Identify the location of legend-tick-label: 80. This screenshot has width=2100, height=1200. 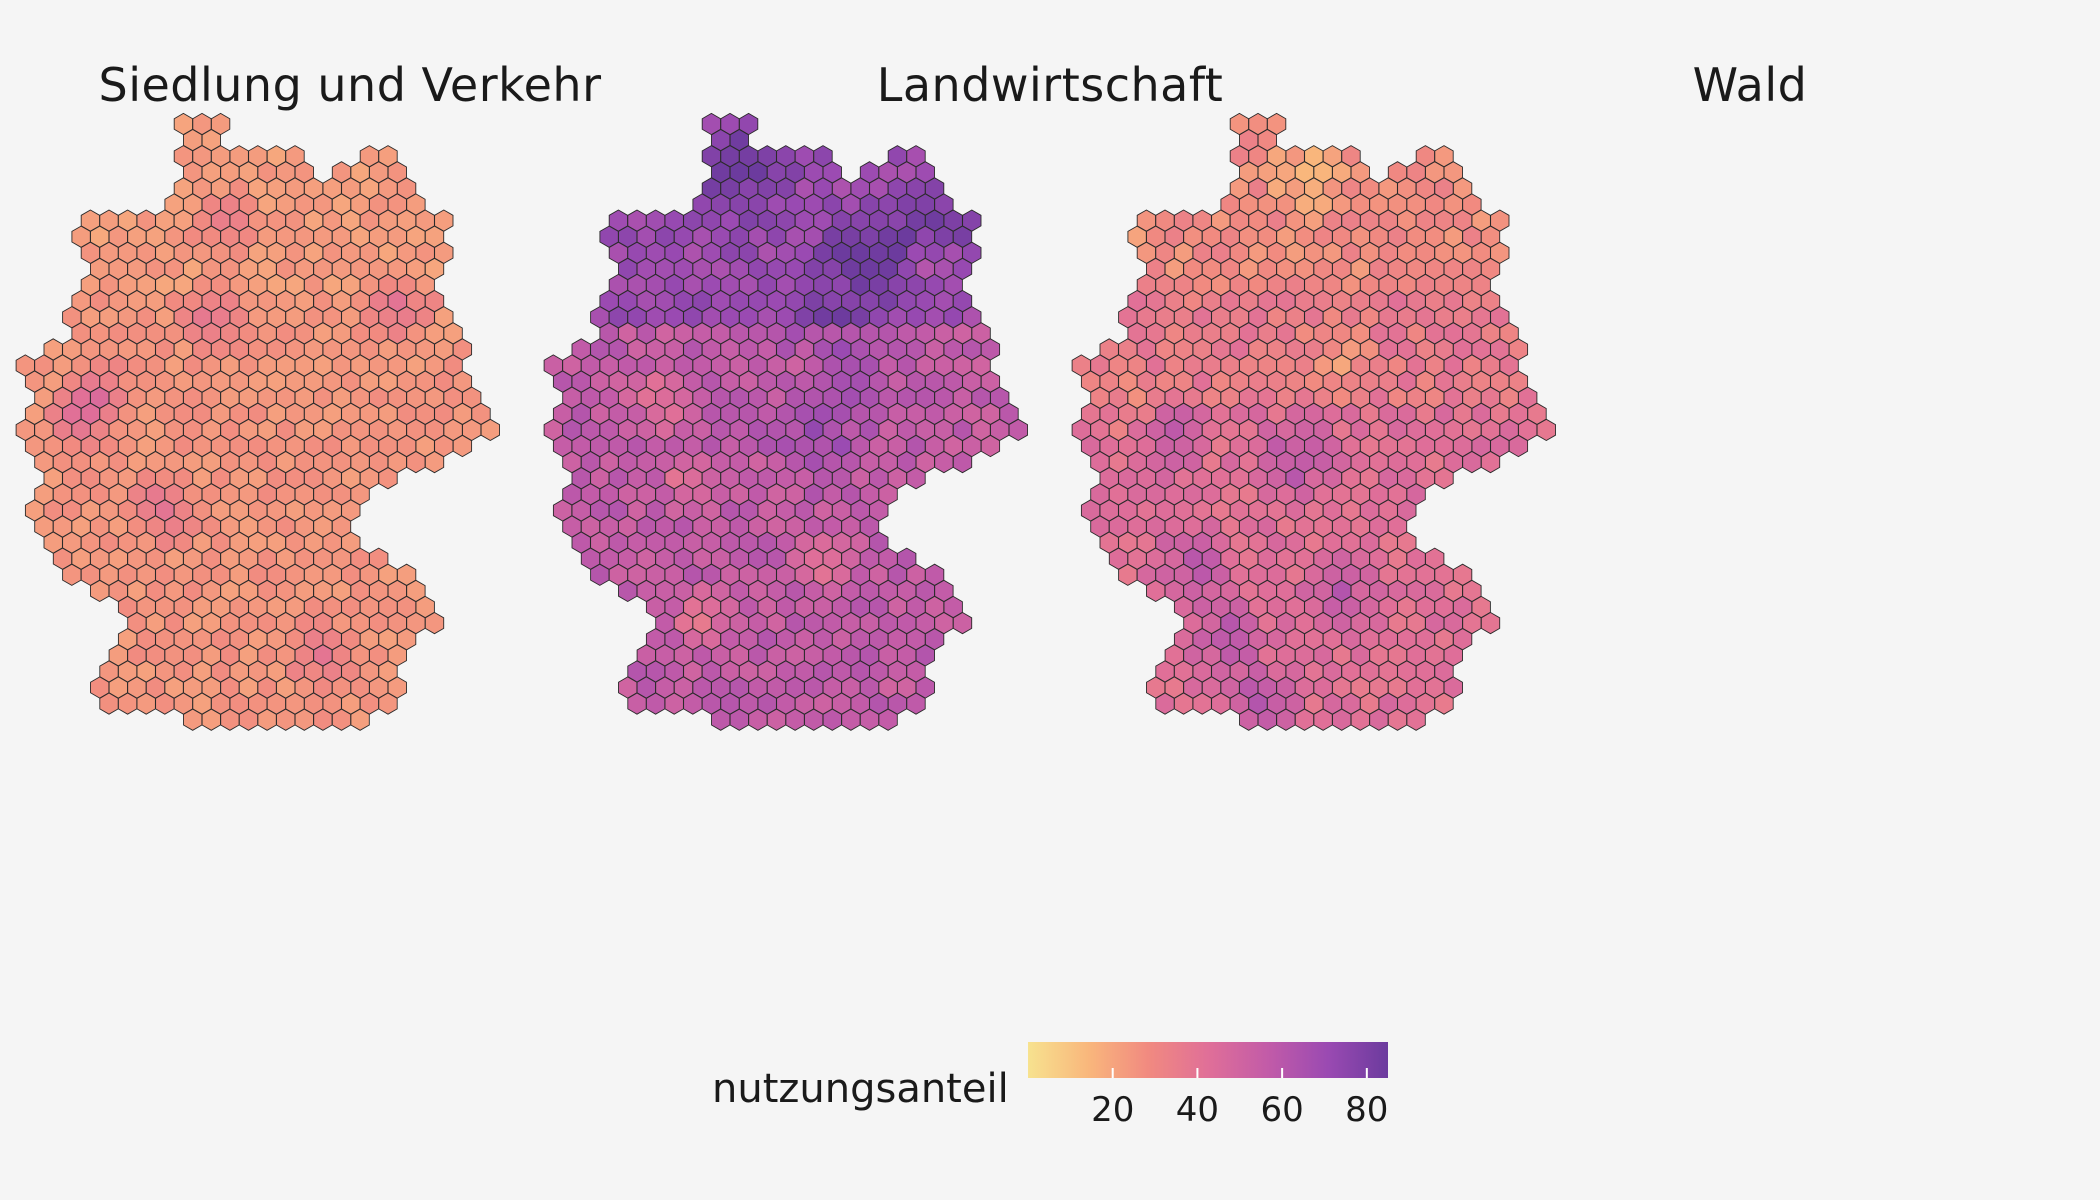
(1367, 1110).